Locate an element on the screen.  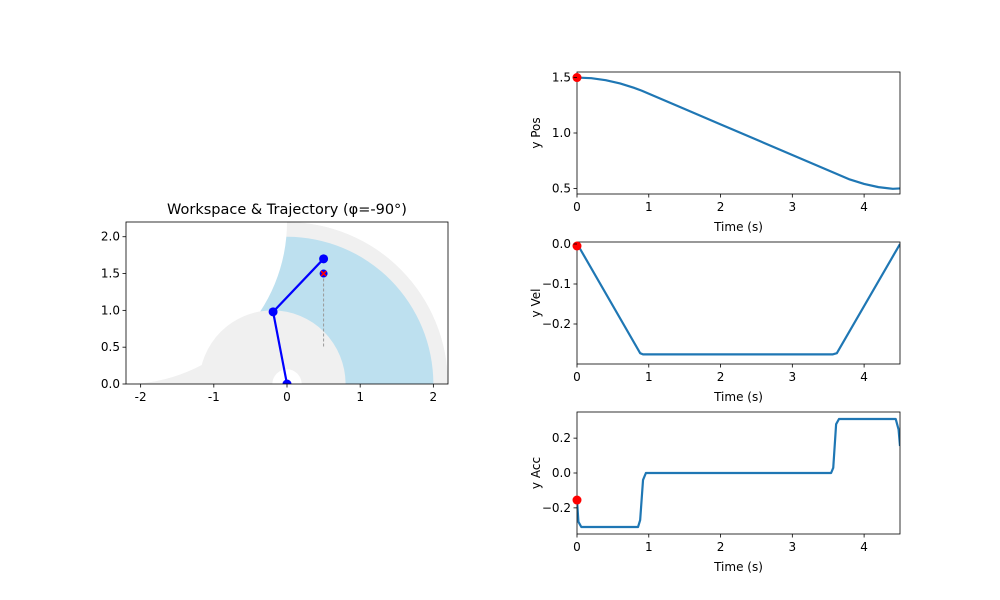
y-tick-label: 2.0 is located at coordinates (110, 237).